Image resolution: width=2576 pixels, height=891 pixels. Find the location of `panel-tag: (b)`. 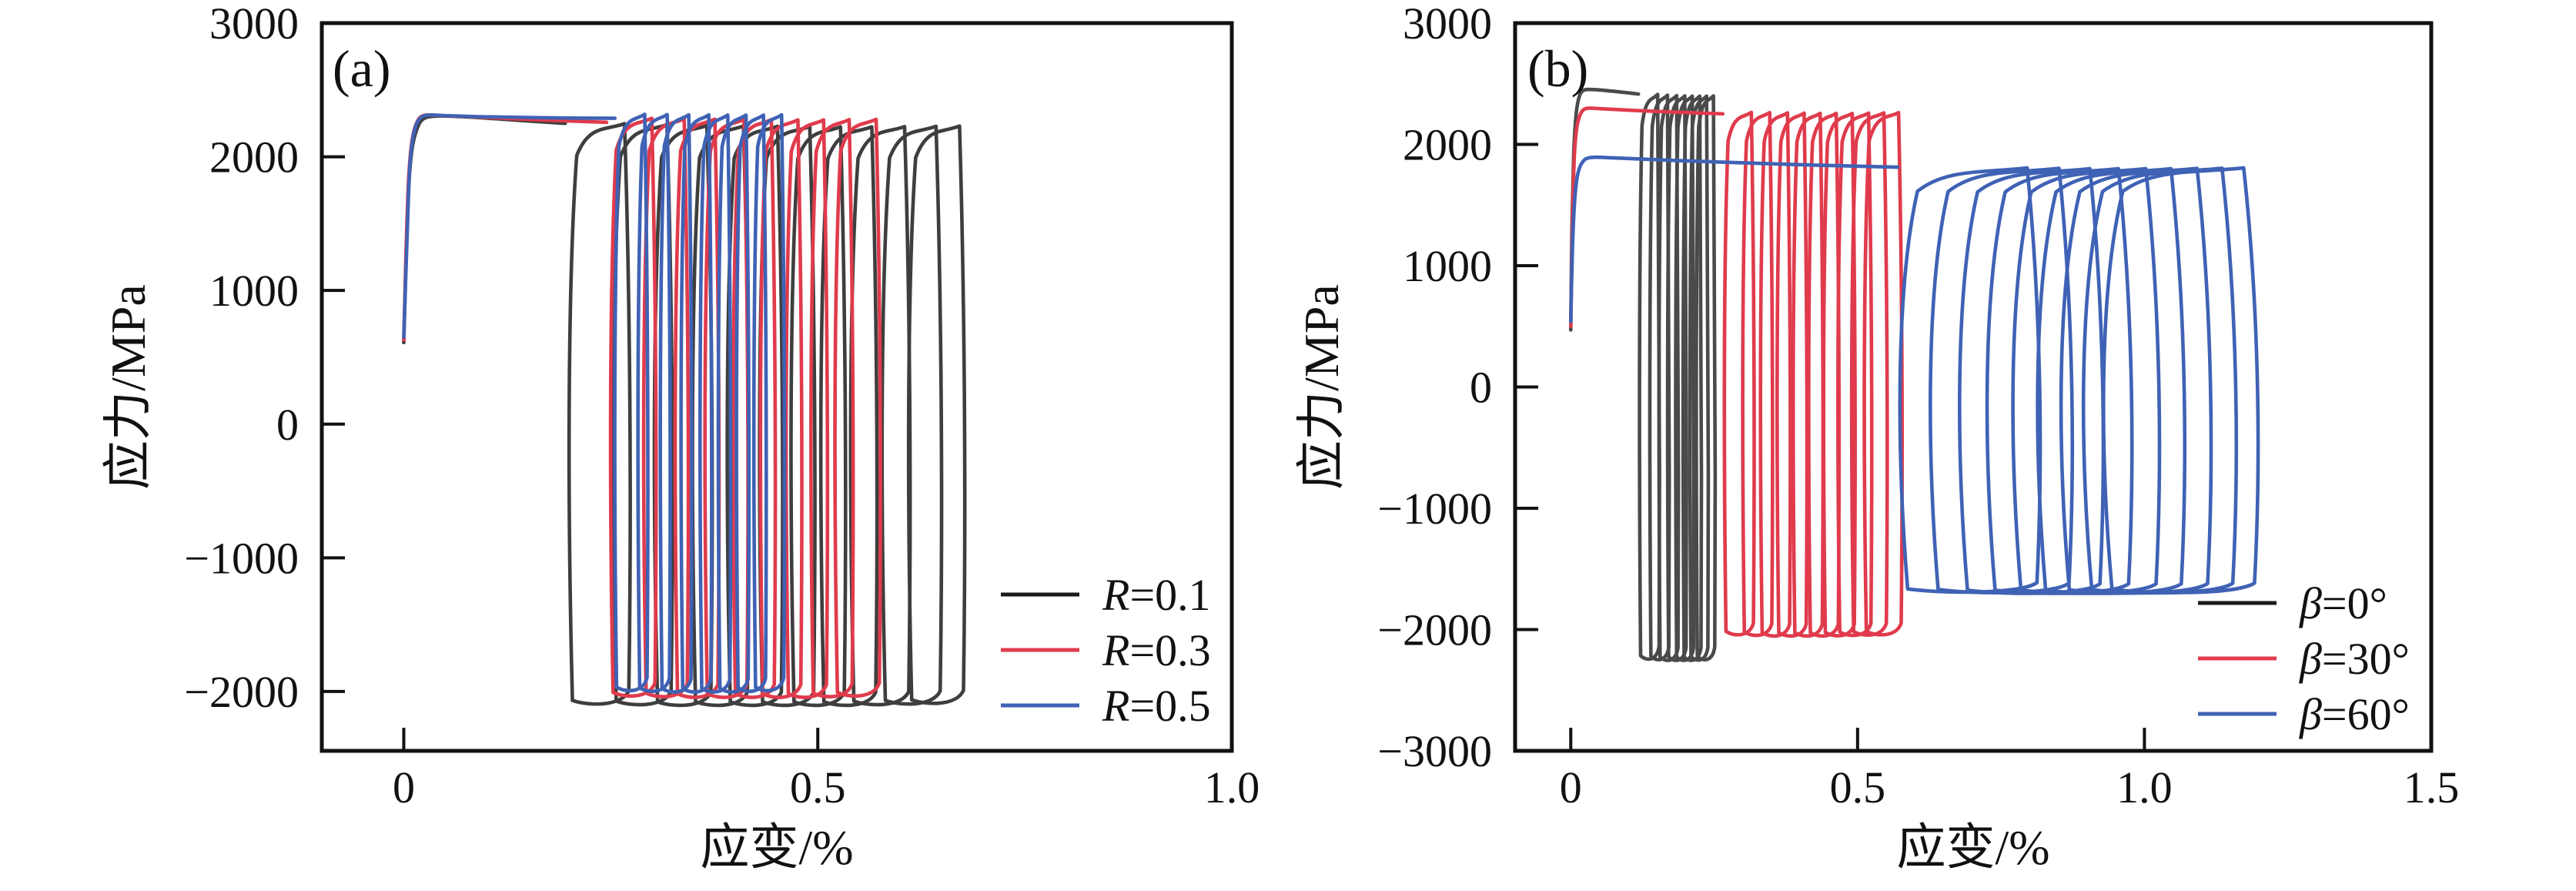

panel-tag: (b) is located at coordinates (1558, 68).